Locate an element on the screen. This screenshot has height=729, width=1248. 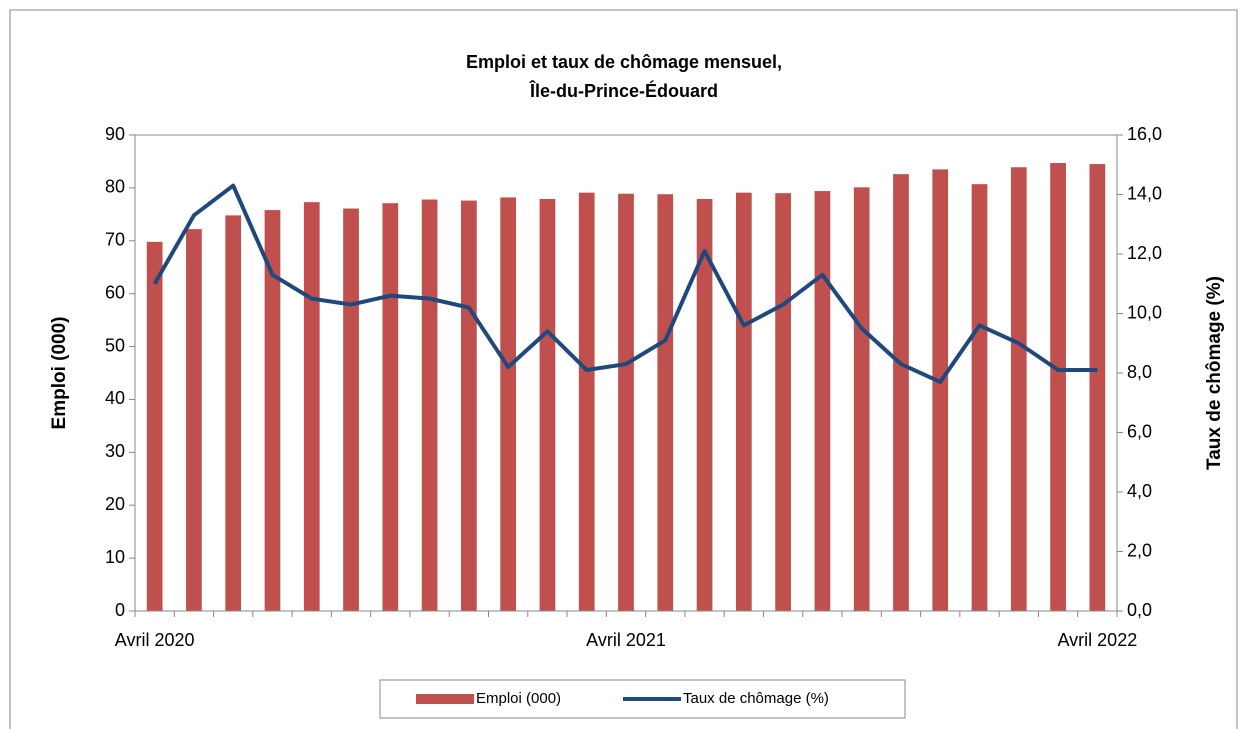
y-tick-label: 70 is located at coordinates (115, 240).